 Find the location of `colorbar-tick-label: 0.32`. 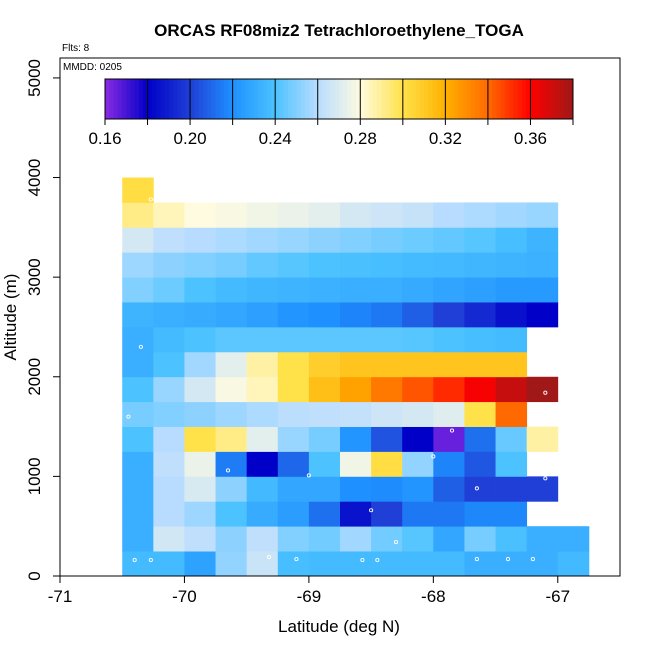

colorbar-tick-label: 0.32 is located at coordinates (445, 138).